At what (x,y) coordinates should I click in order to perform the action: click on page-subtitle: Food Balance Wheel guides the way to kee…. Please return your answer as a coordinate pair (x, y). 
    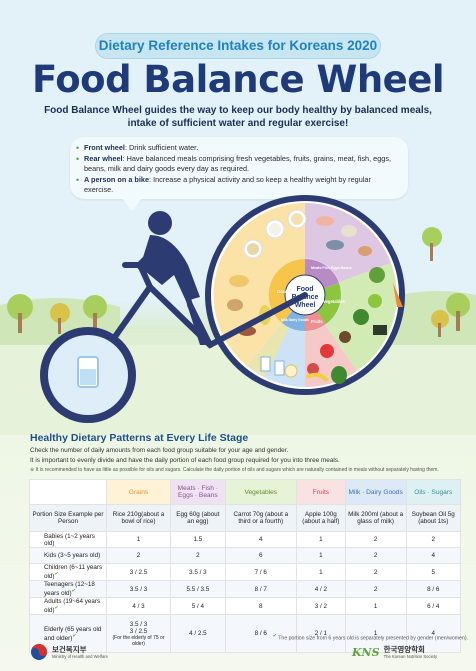
    Looking at the image, I should click on (238, 117).